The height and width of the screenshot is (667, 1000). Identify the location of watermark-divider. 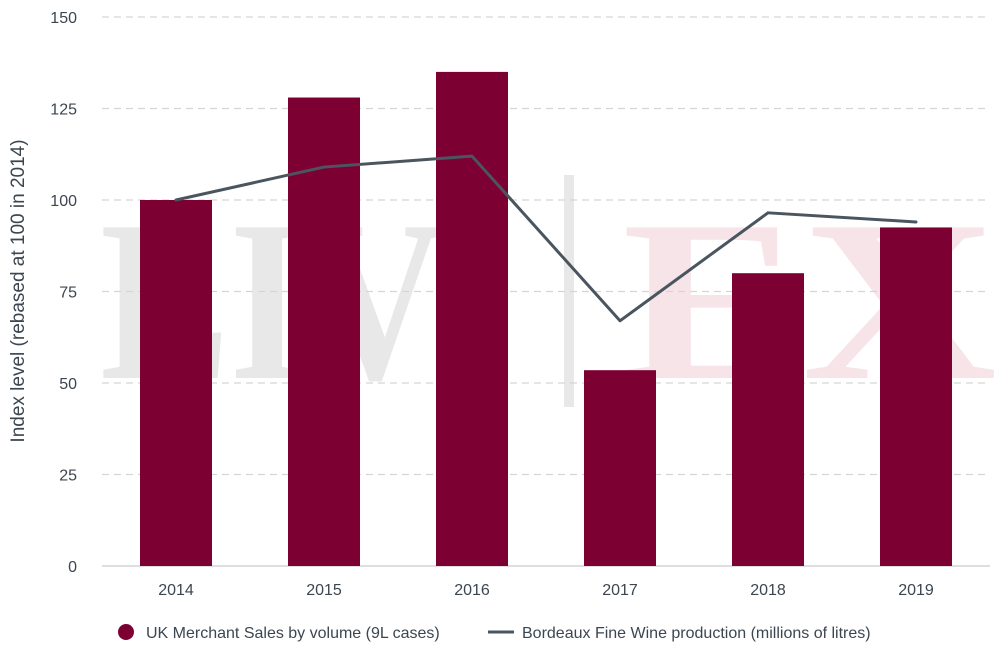
(569, 291).